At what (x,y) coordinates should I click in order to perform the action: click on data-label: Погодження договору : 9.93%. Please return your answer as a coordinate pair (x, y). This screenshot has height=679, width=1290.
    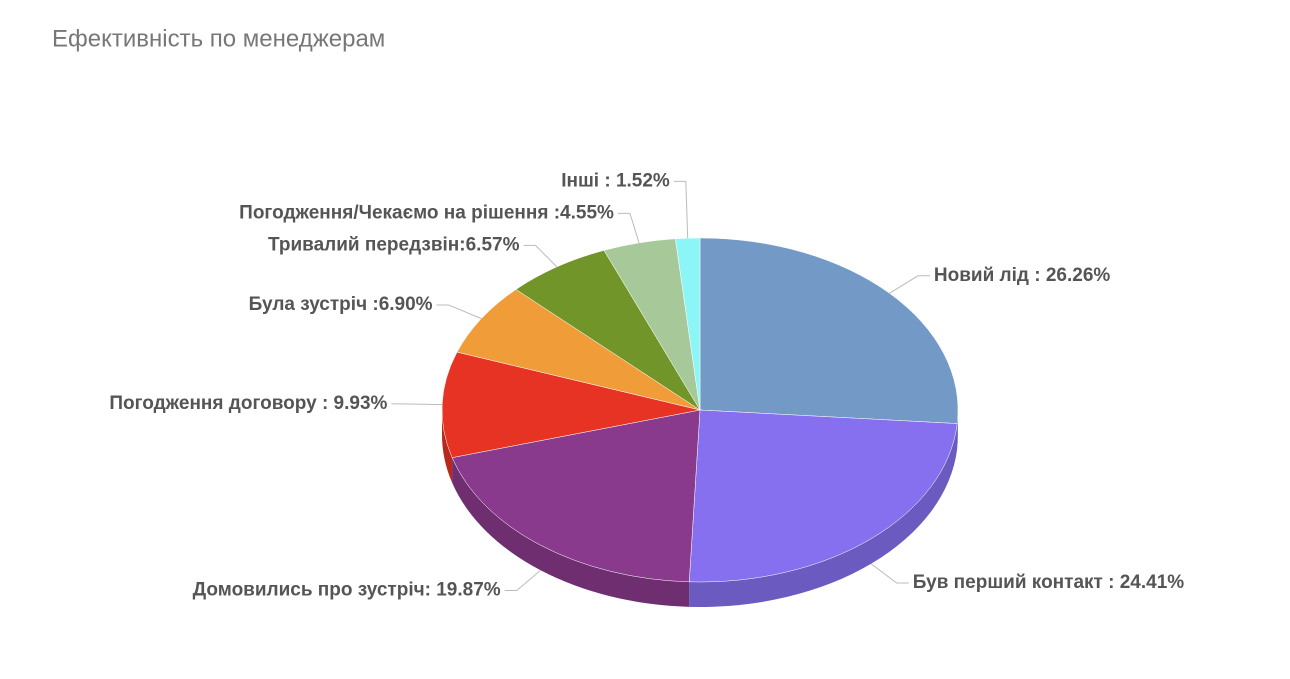
    Looking at the image, I should click on (248, 403).